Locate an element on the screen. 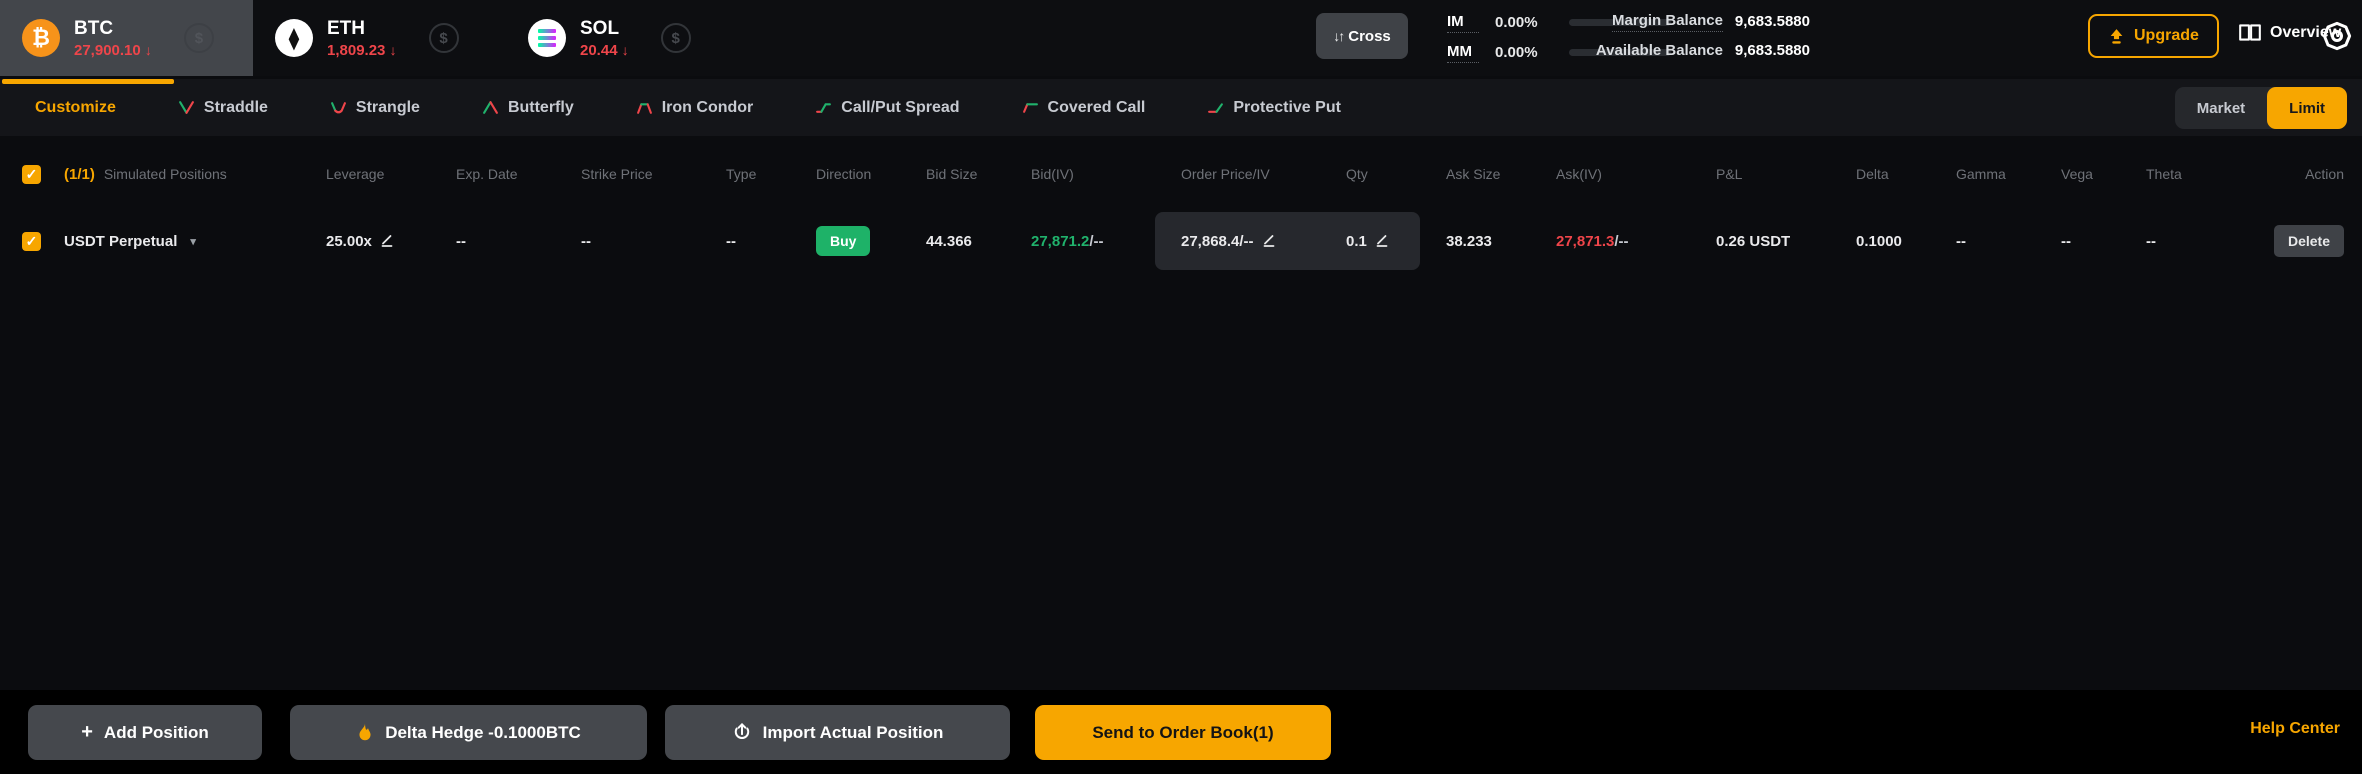 The image size is (2362, 774). market-button: Market is located at coordinates (2221, 108).